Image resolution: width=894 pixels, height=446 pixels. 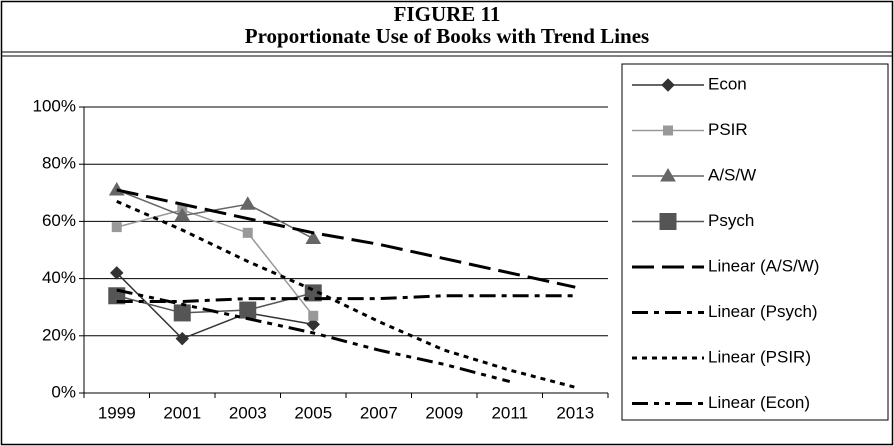 What do you see at coordinates (759, 402) in the screenshot?
I see `legend-label: Linear (Econ)` at bounding box center [759, 402].